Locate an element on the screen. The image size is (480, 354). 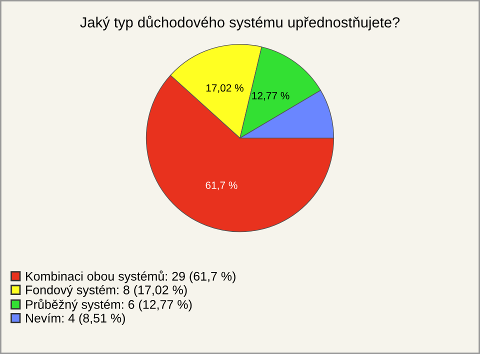
legend-label: Fondový systém: 8 (17,02 %) is located at coordinates (106, 291).